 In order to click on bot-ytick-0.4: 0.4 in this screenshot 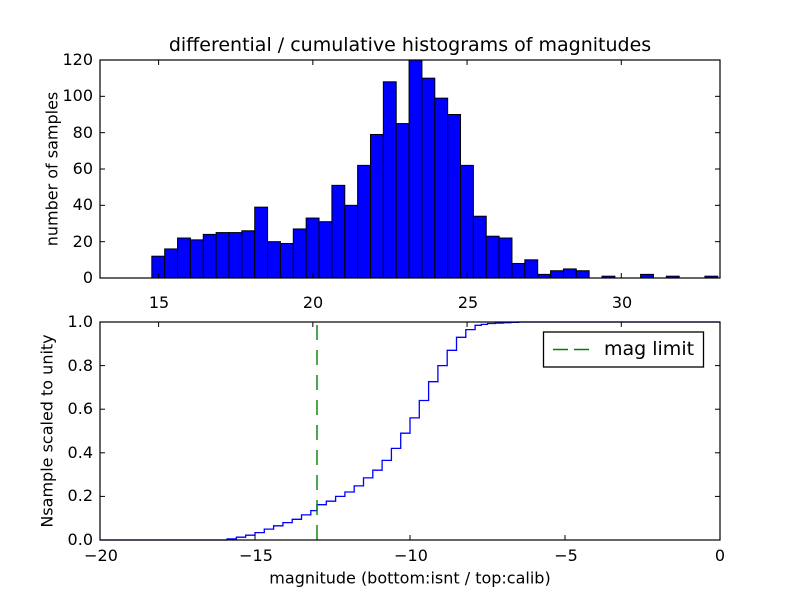, I will do `click(80, 452)`.